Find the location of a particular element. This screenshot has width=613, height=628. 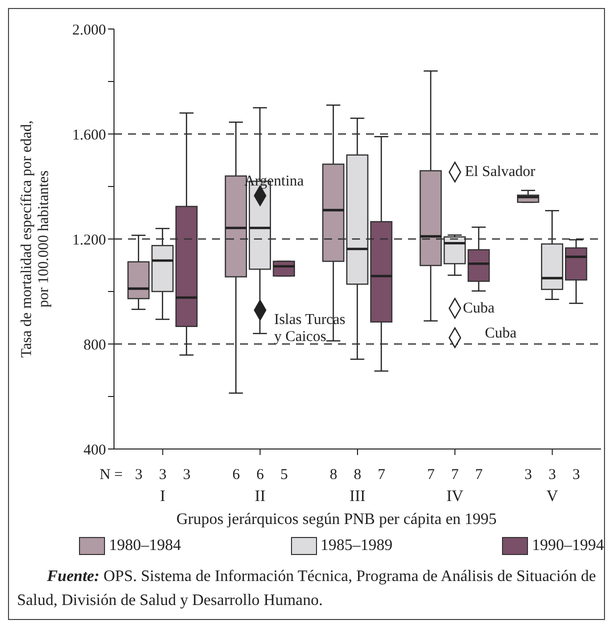

source-note: Fuente: OPS. Sistema de Información Técnica, Programa de Análisis de Situación de Salud, División de Salud y Desarrollo Humano. is located at coordinates (306, 589).